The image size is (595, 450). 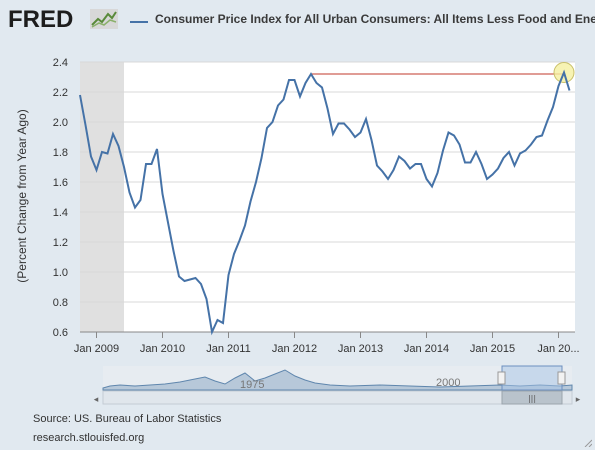 I want to click on x-tick-label: Jan 2013, so click(x=360, y=348).